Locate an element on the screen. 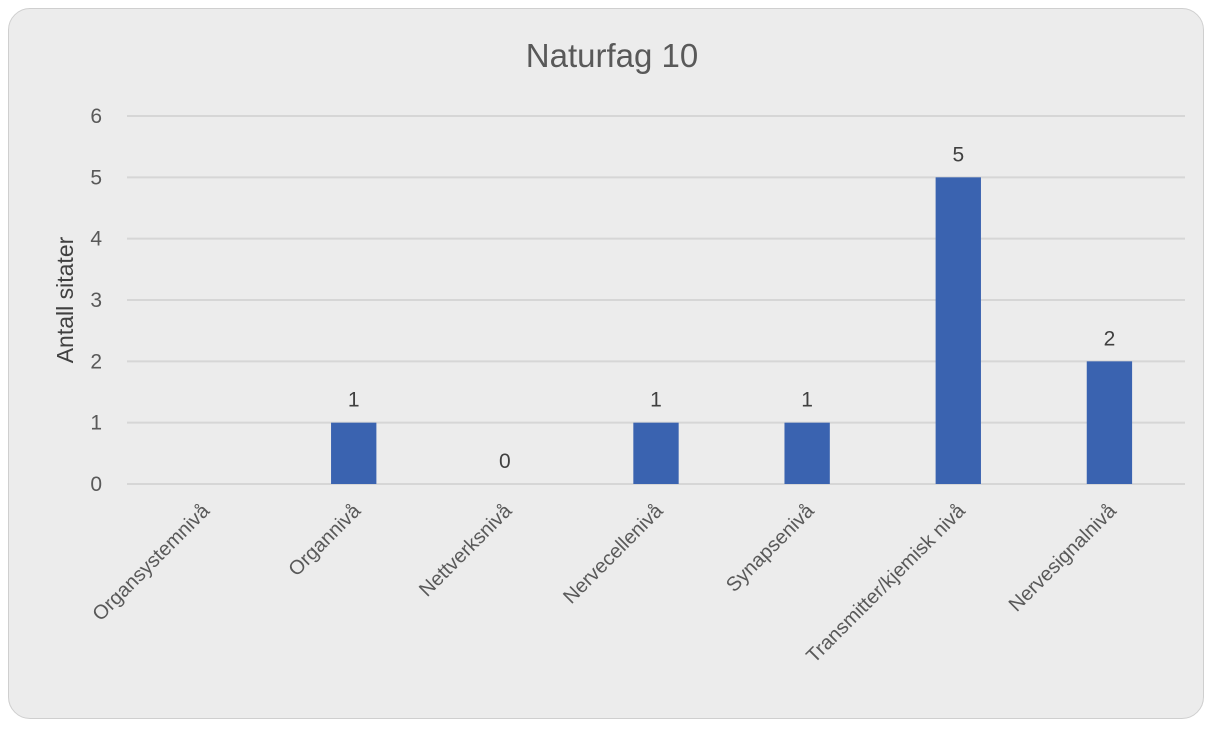 Image resolution: width=1214 pixels, height=729 pixels. x-category-label: Synapsenivå is located at coordinates (770, 547).